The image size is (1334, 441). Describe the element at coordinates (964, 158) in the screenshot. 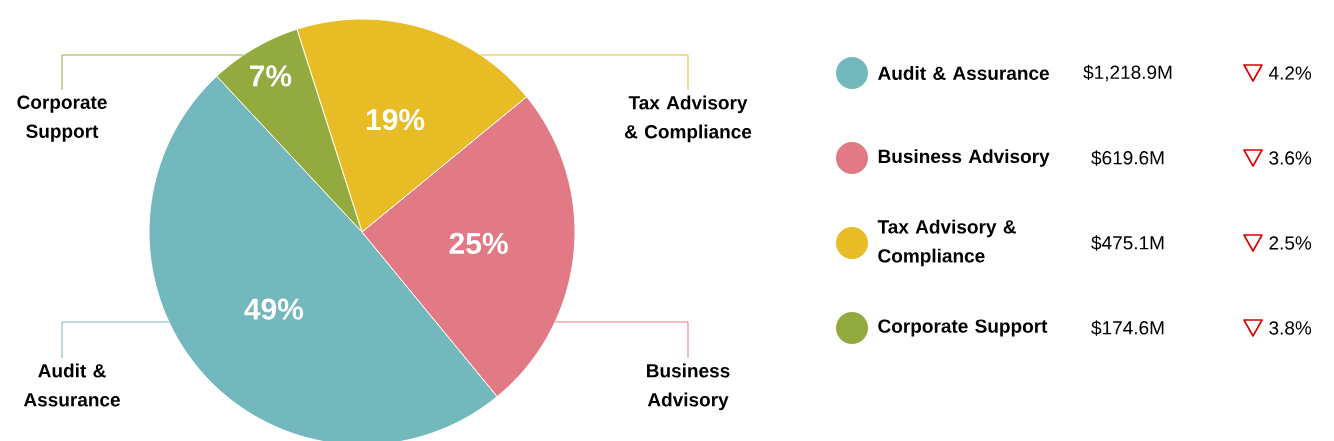

I see `legend-label: Business Advisory` at that location.